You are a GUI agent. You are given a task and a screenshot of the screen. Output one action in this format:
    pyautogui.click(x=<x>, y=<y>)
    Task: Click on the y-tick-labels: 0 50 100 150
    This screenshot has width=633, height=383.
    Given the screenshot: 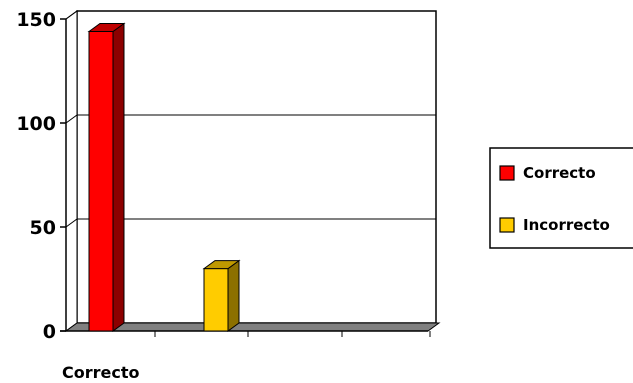 What is the action you would take?
    pyautogui.click(x=36, y=176)
    